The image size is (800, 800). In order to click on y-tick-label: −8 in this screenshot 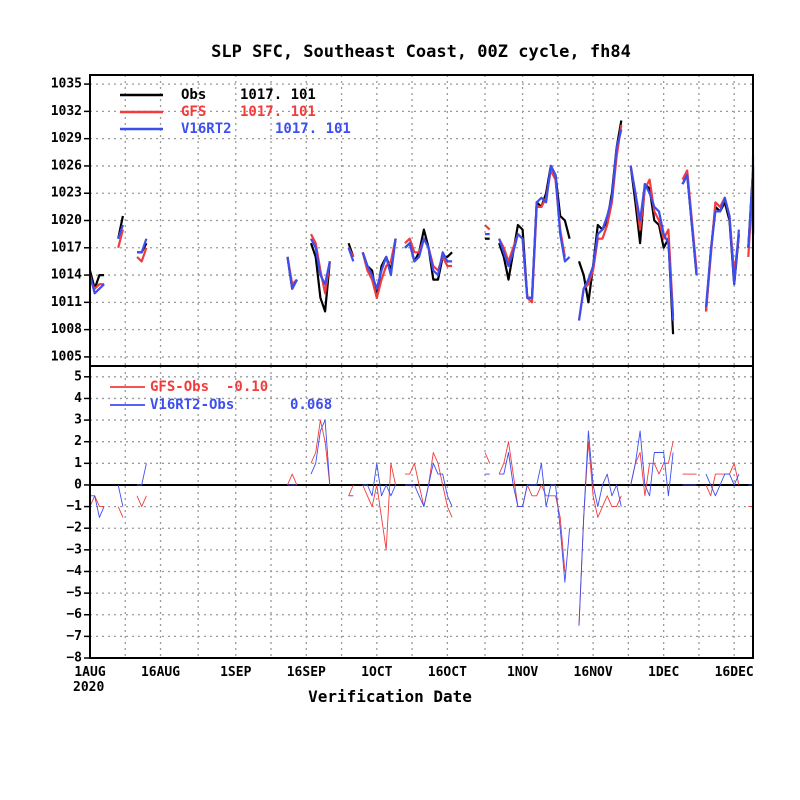, I will do `click(74, 658)`.